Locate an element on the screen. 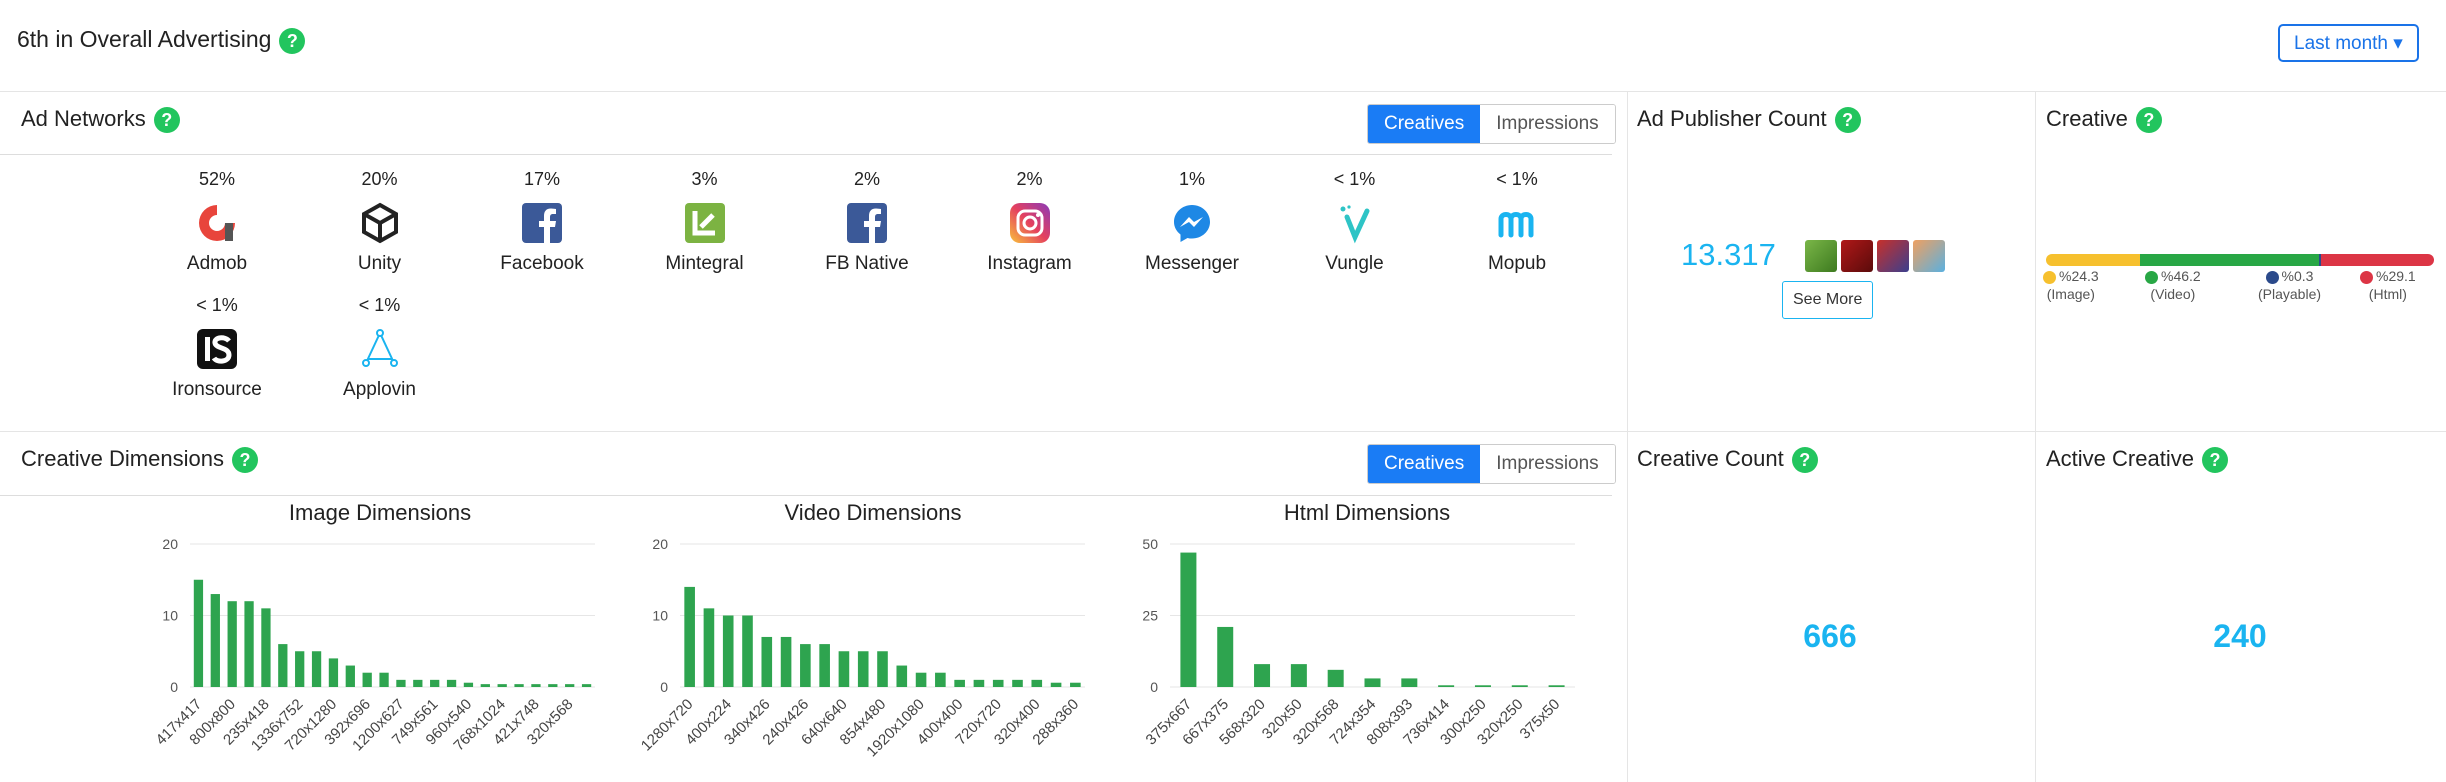  ad-network-vungle: < 1% Vungle is located at coordinates (1355, 222).